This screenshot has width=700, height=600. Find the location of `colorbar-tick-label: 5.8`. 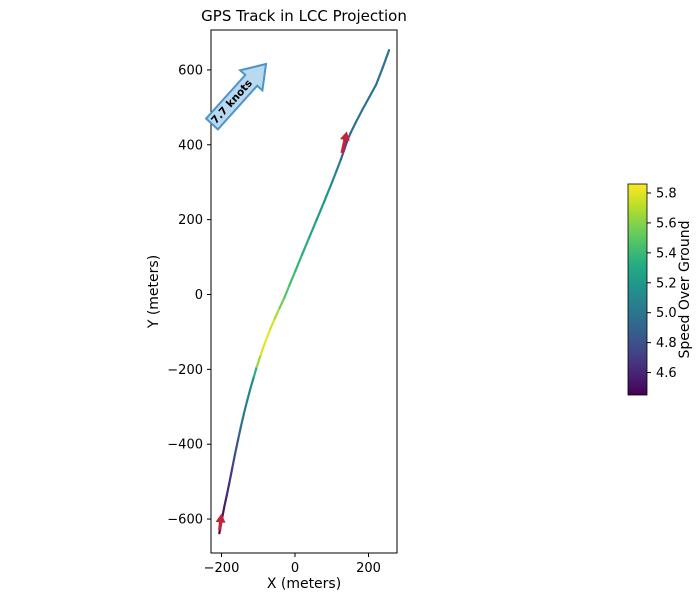

colorbar-tick-label: 5.8 is located at coordinates (666, 193).